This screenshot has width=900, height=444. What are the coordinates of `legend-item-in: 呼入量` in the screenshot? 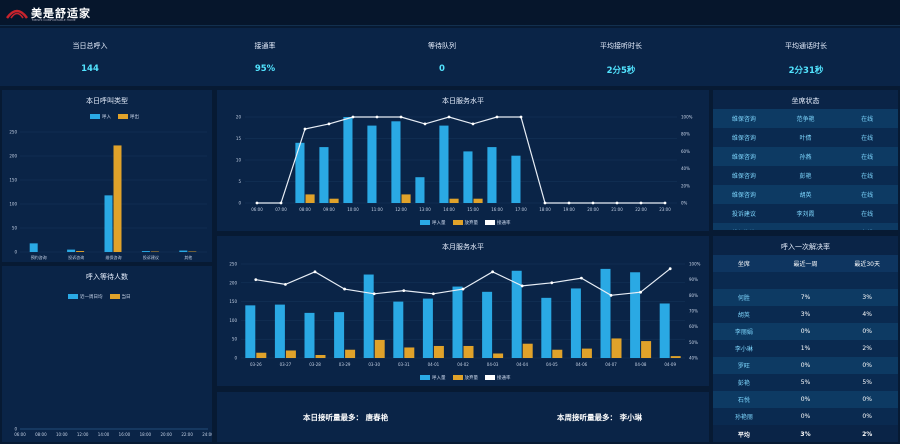 It's located at (433, 378).